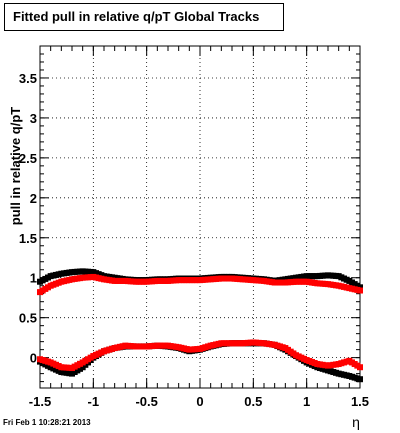 The height and width of the screenshot is (433, 400). I want to click on y-axis-title: pull in relative q/pT, so click(15, 166).